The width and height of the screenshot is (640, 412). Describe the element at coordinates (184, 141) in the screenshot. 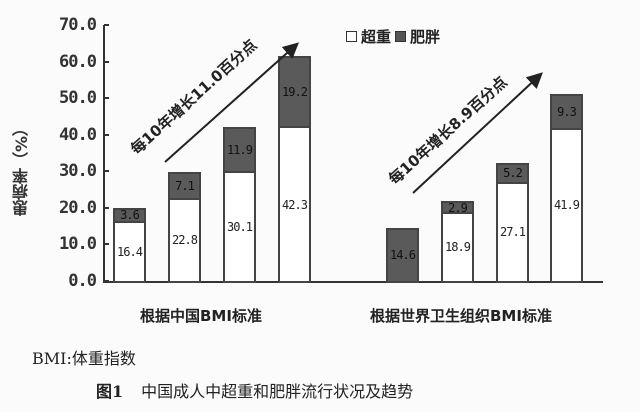

I see `bar: 22.8 7.1` at that location.